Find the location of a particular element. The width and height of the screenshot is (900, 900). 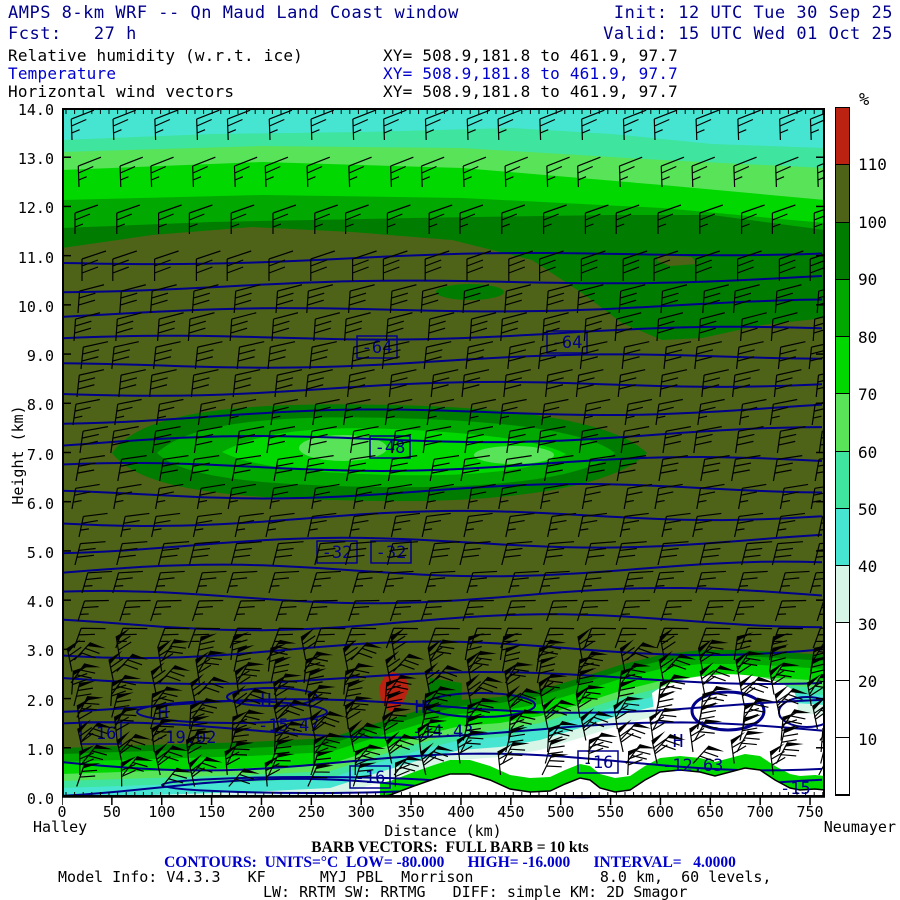

field3-name: Horizontal wind vectors is located at coordinates (121, 91).